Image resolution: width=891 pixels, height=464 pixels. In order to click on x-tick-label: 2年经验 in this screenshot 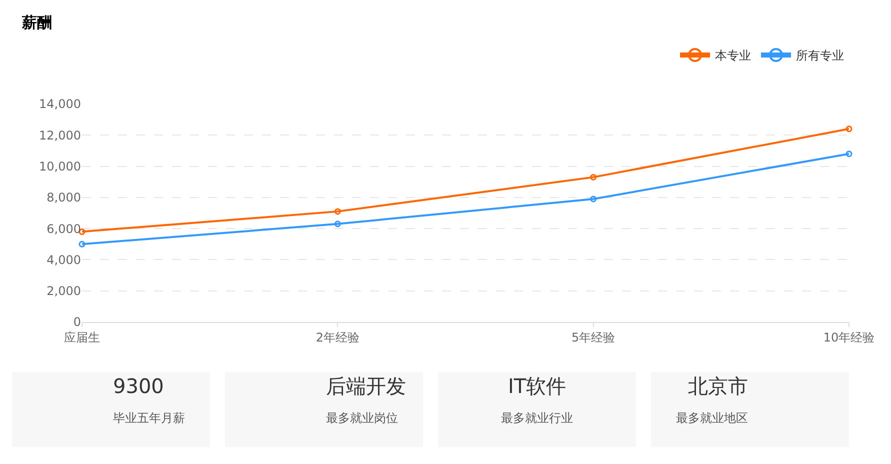, I will do `click(338, 337)`.